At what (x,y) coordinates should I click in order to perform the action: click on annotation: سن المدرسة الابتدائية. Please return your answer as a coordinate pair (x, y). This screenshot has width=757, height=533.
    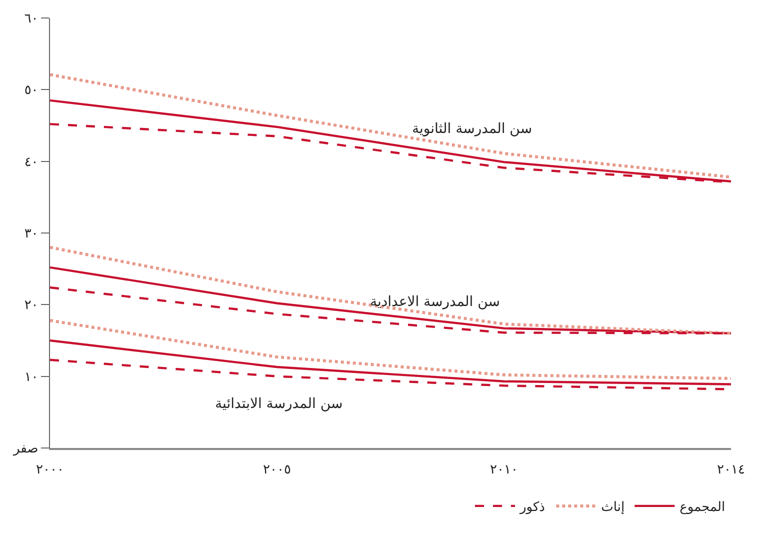
    Looking at the image, I should click on (279, 404).